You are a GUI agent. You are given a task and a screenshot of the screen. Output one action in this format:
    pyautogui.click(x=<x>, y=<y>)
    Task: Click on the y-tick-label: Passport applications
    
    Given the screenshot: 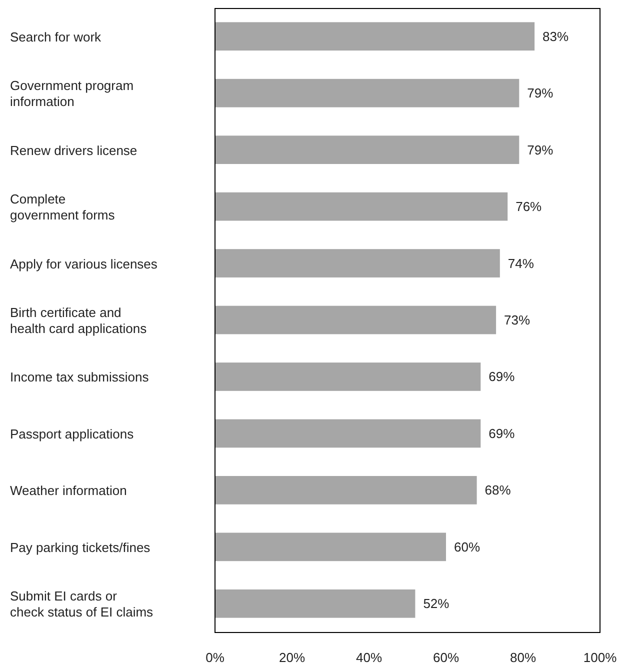 What is the action you would take?
    pyautogui.click(x=72, y=433)
    